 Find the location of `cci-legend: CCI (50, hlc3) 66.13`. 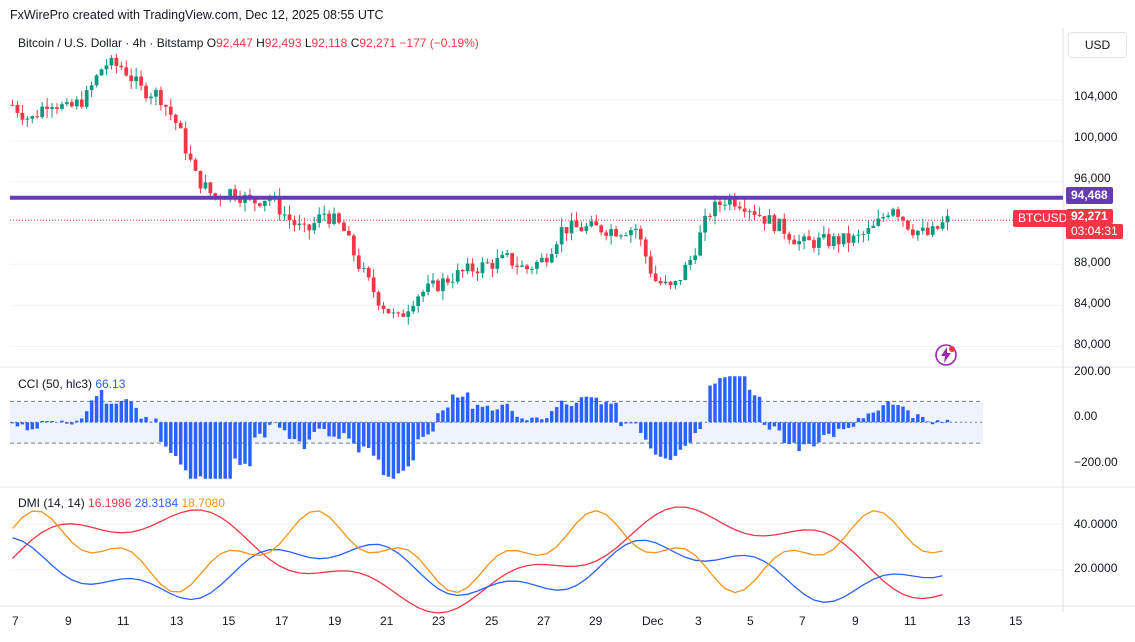

cci-legend: CCI (50, hlc3) 66.13 is located at coordinates (71, 384).